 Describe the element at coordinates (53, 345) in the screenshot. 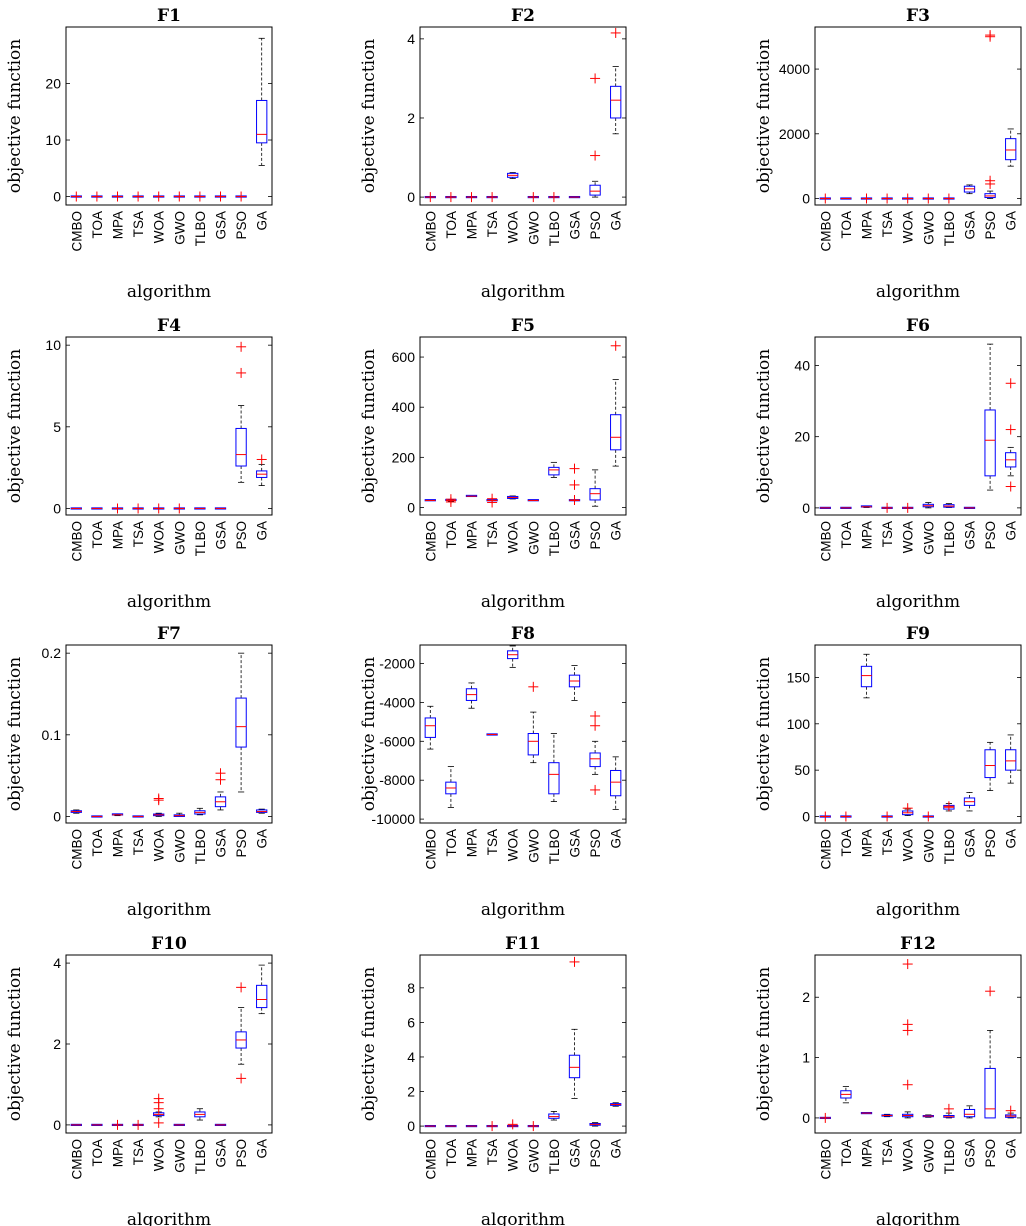

I see `y-tick-label: 10` at that location.